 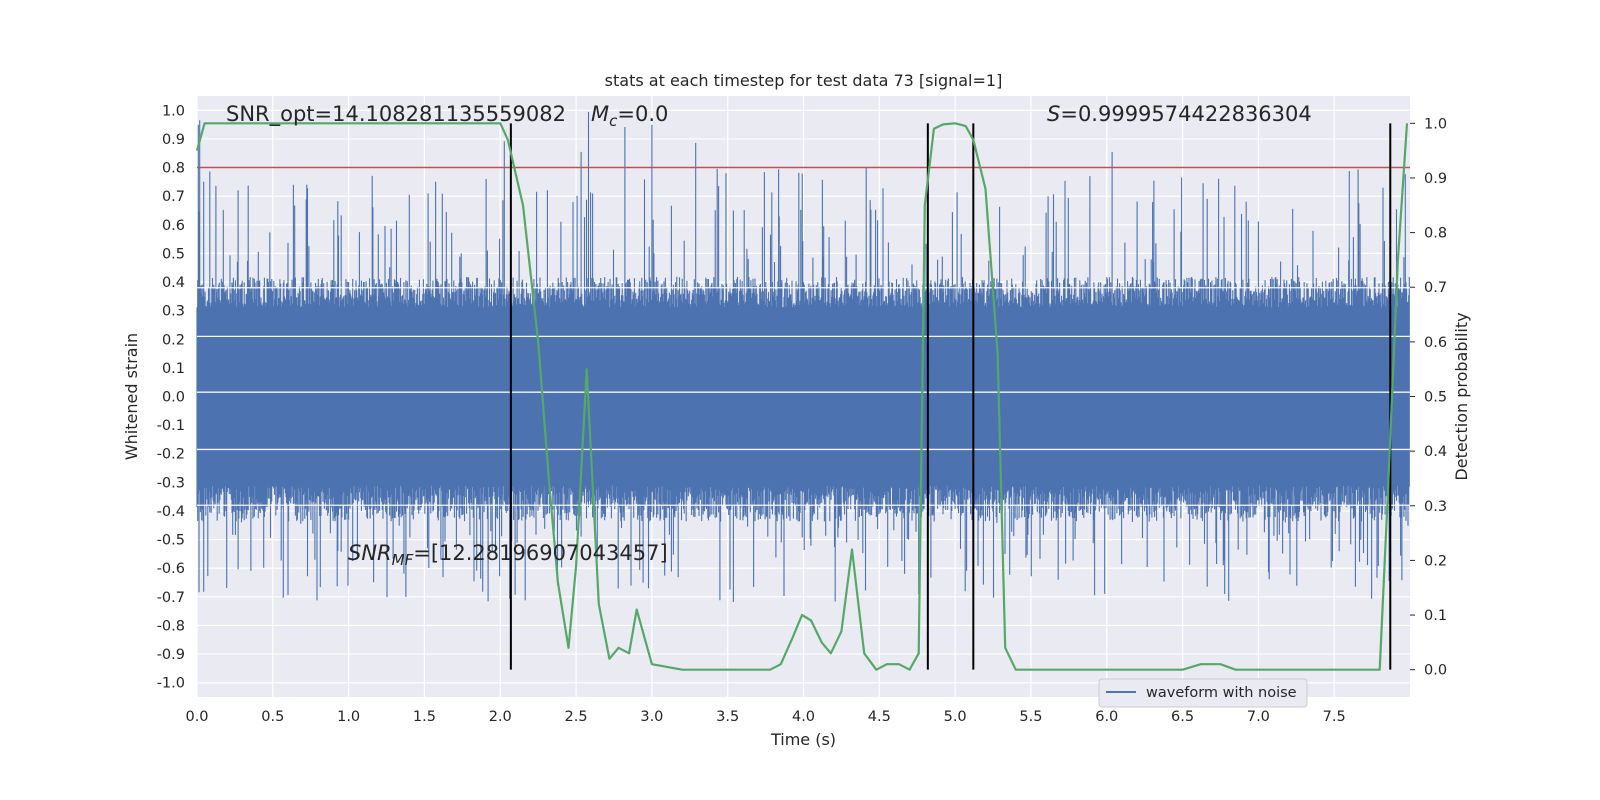 I want to click on x-tick-label: 4.0, so click(x=803, y=717).